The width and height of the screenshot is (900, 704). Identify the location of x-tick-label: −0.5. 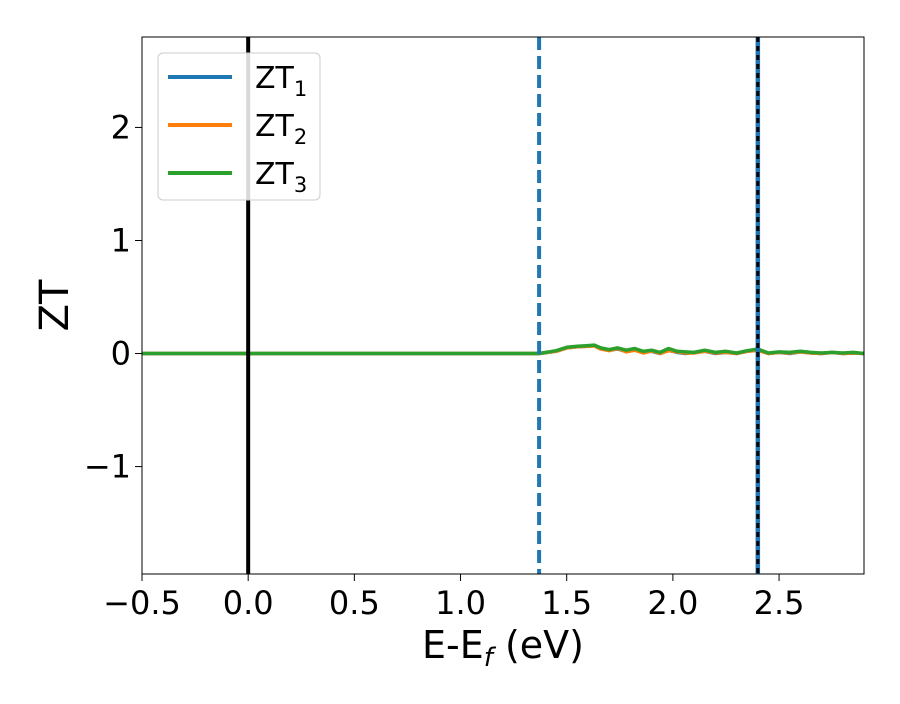
(142, 603).